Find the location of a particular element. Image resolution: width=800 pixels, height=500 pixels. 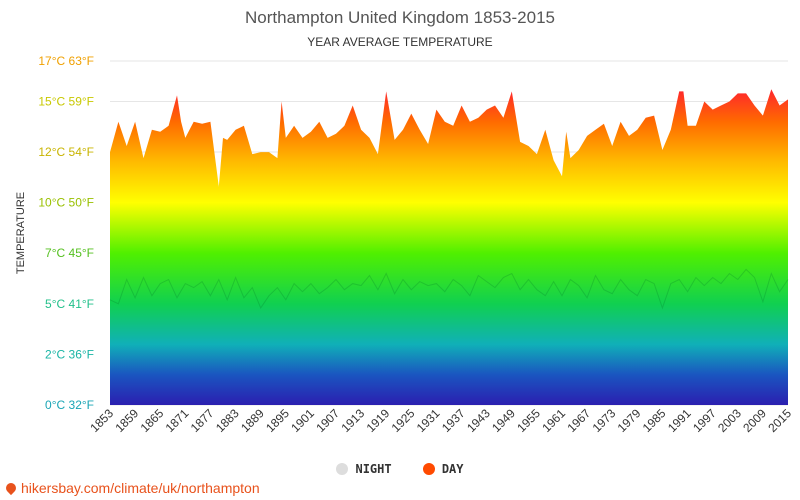

x-tick-label: 1985 is located at coordinates (654, 420).